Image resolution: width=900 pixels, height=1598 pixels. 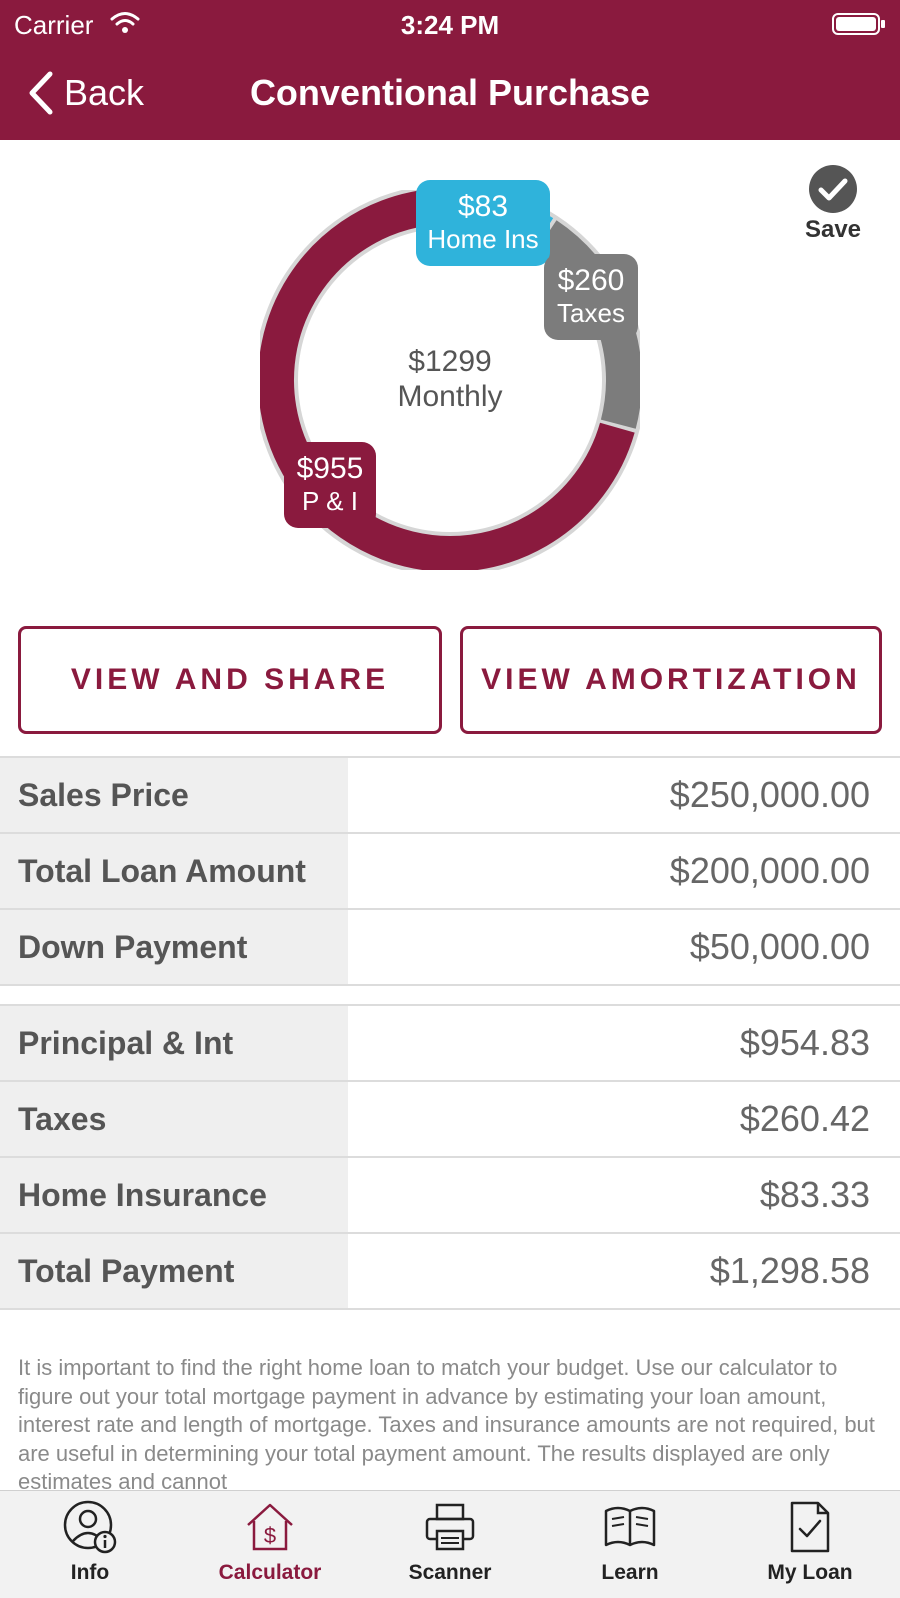 I want to click on view-amortization-button: VIEW AMORTIZATION, so click(x=671, y=680).